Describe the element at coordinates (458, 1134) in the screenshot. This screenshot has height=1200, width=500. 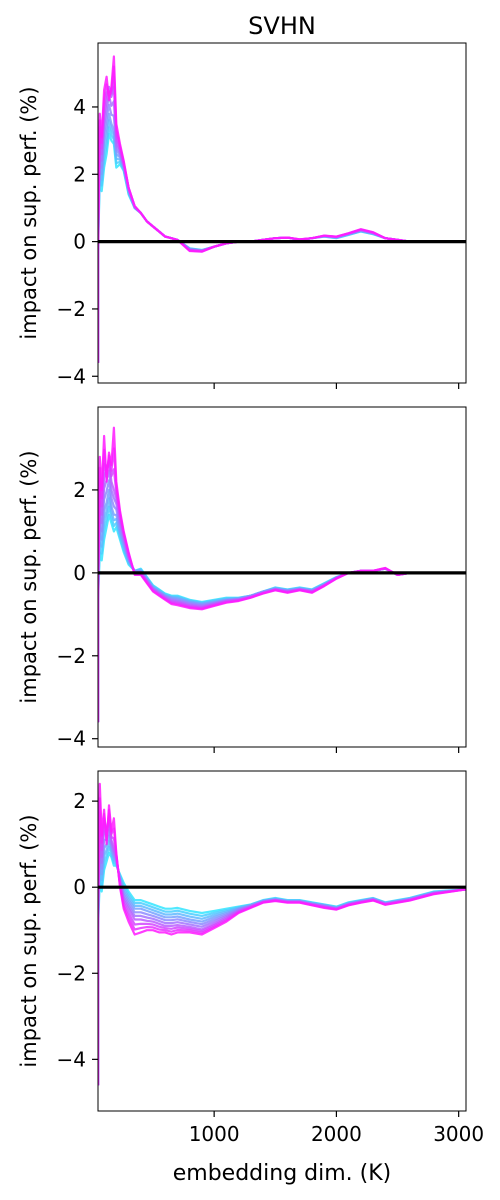
I see `x-tick-label: 3000` at that location.